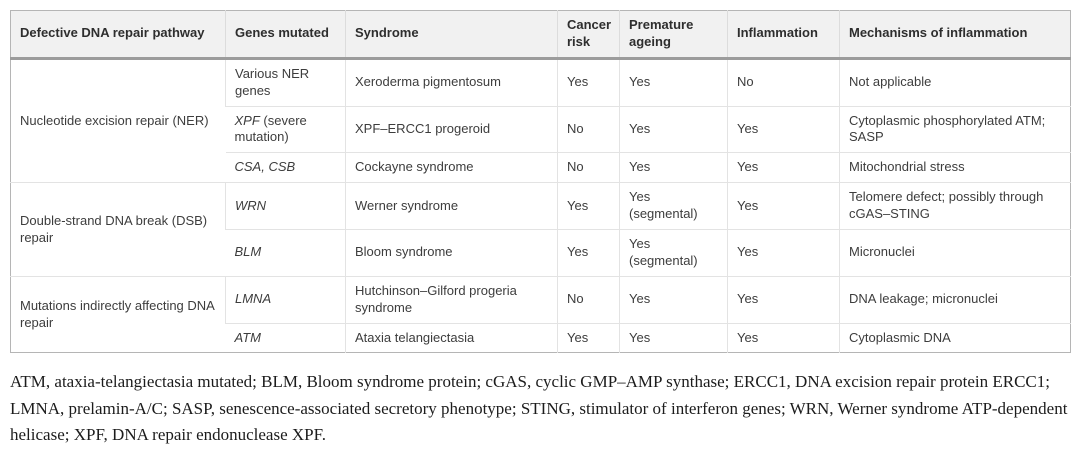  What do you see at coordinates (285, 35) in the screenshot?
I see `column-header-genes-mutated: Genes mutated` at bounding box center [285, 35].